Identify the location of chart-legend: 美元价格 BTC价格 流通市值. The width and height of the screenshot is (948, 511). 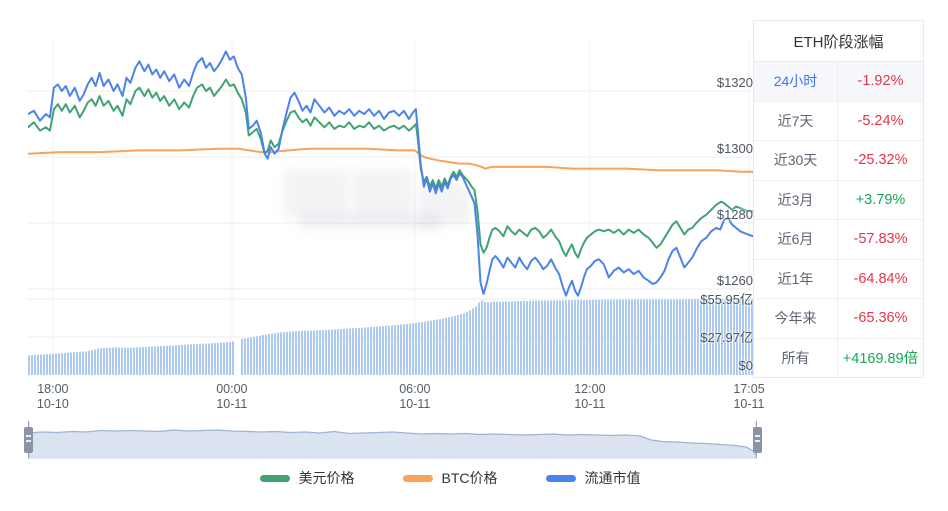
(462, 478).